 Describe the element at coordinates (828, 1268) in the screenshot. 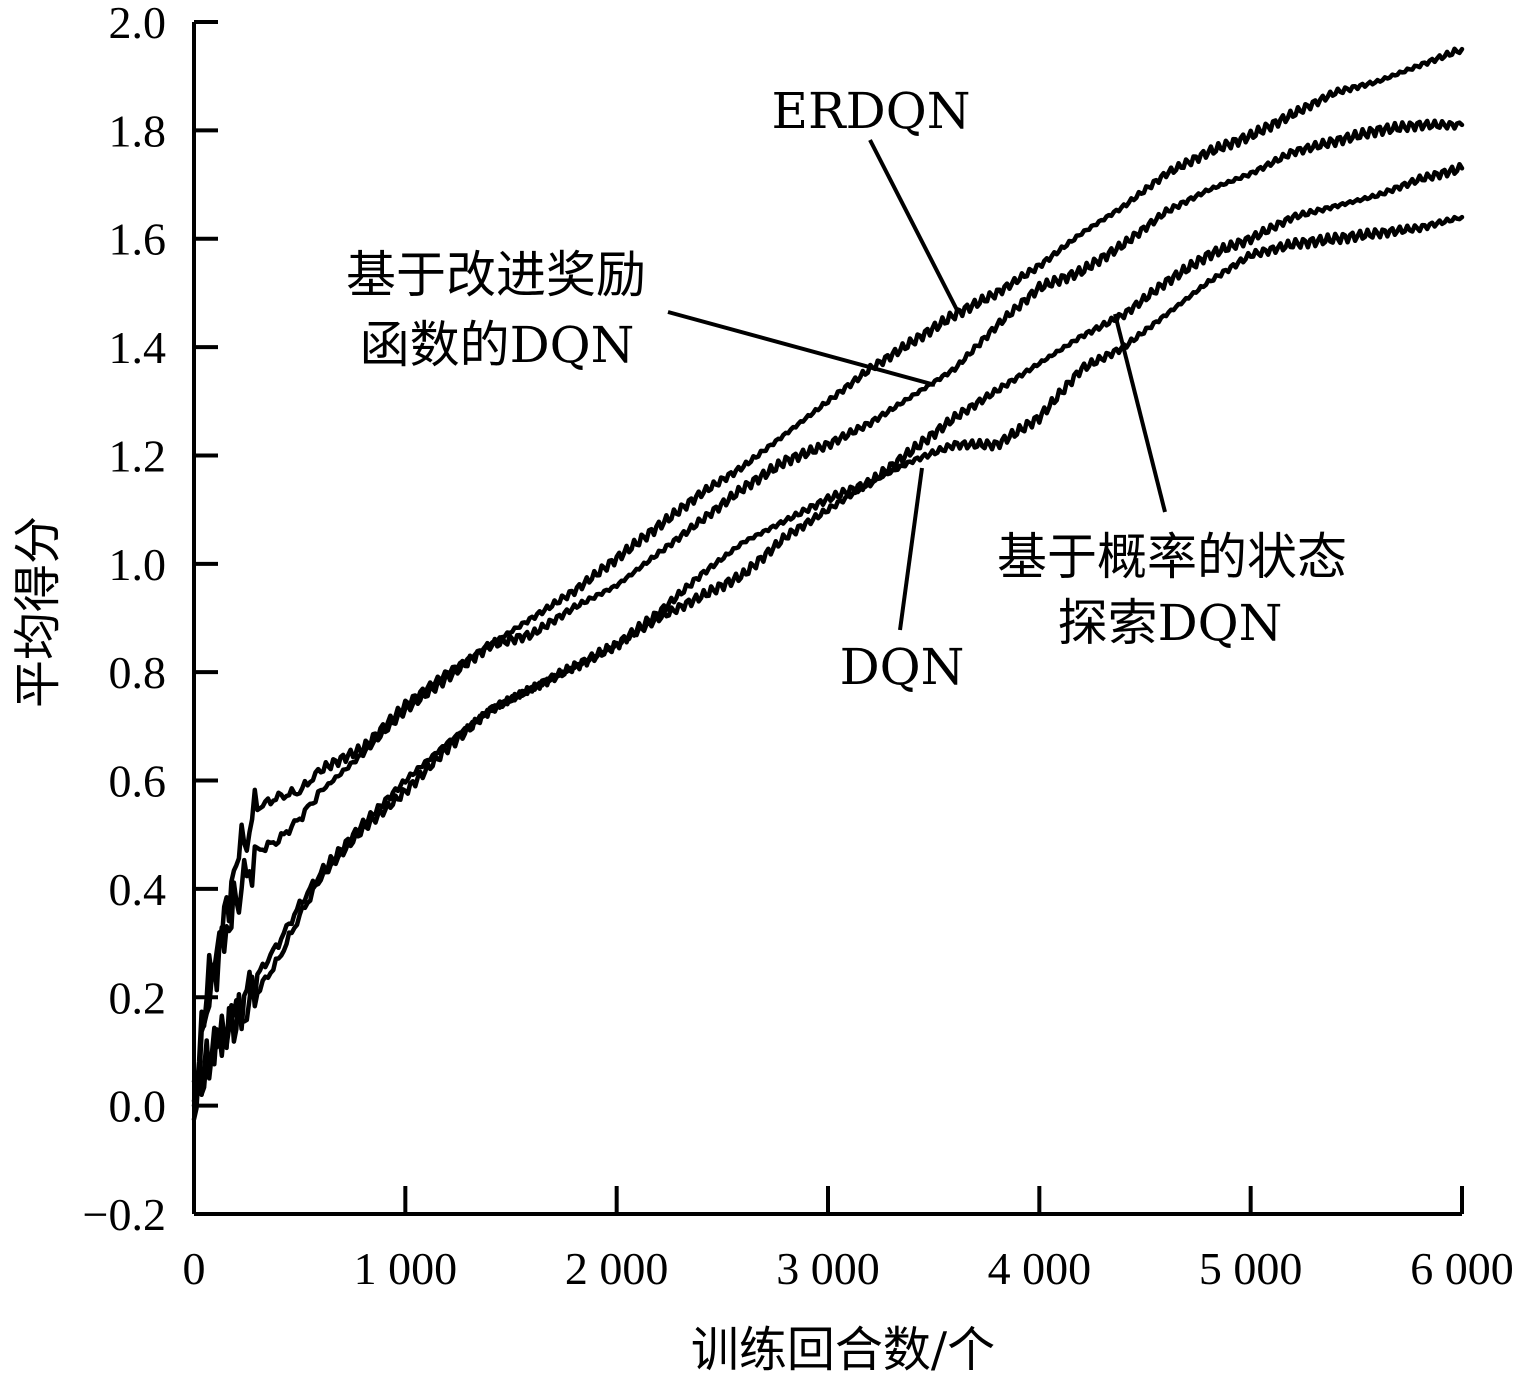

I see `x-tick-label: 3 000` at that location.